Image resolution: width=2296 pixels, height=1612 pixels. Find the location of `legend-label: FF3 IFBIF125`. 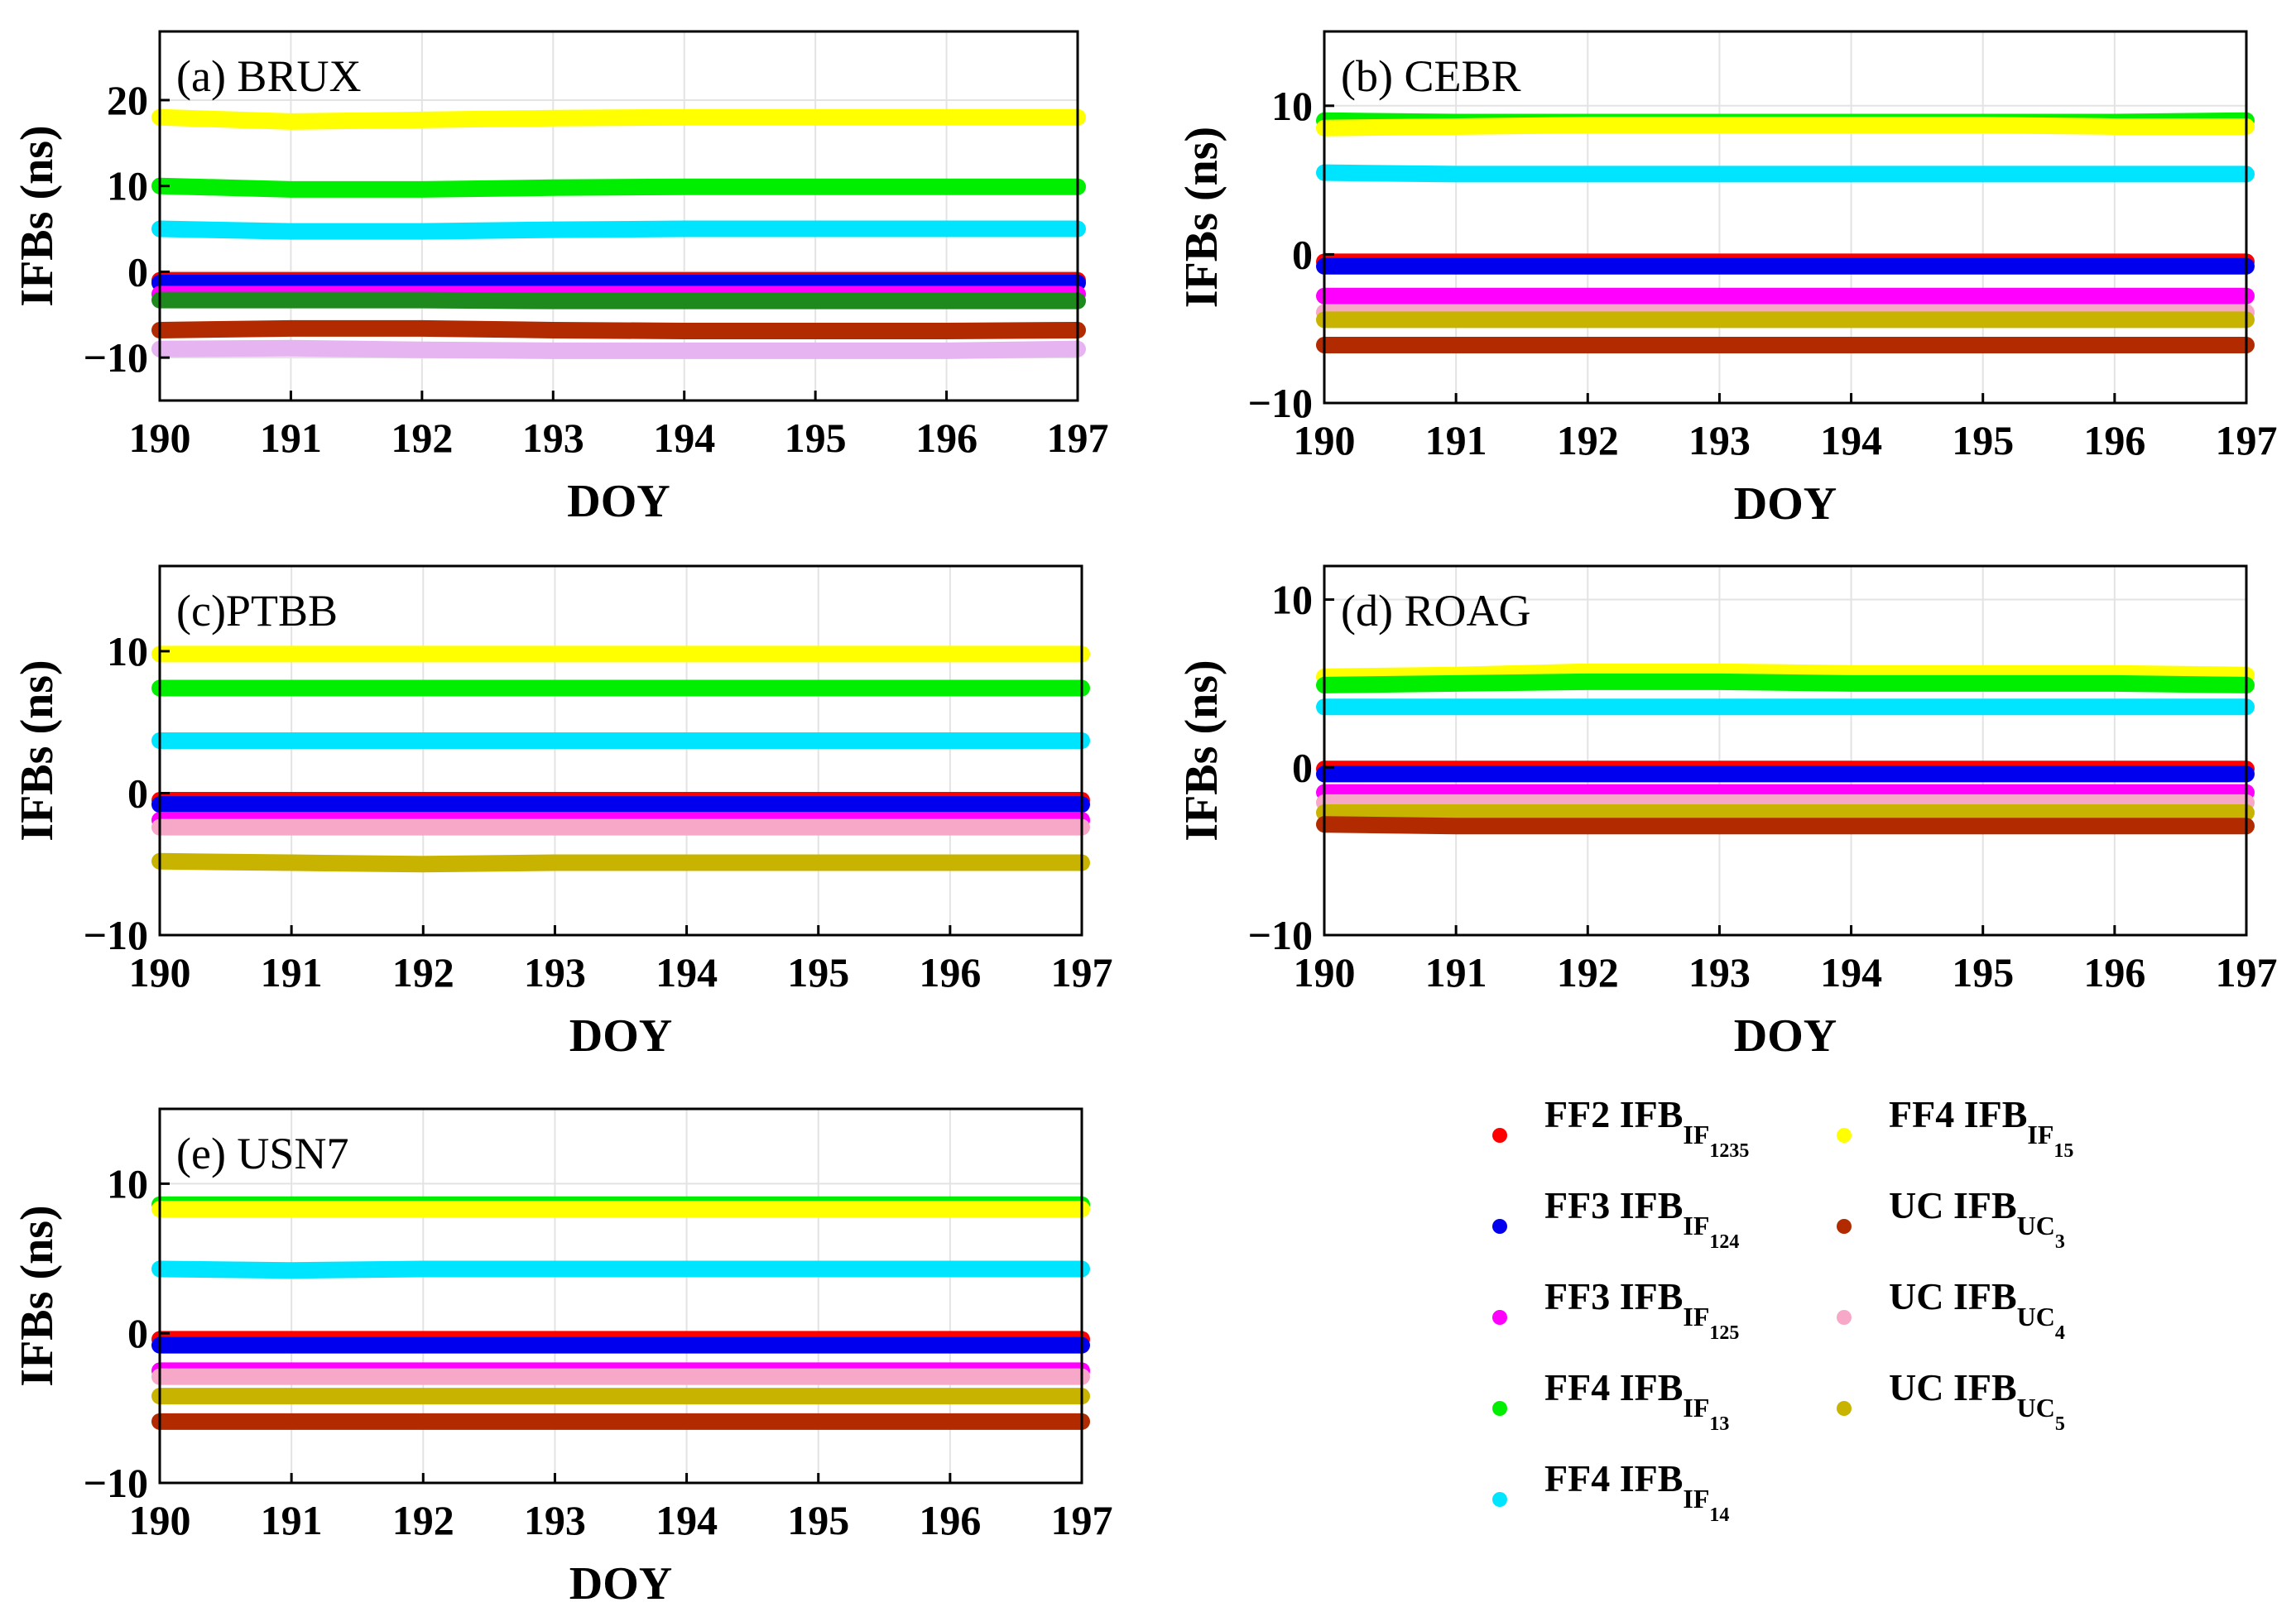

legend-label: FF3 IFBIF125 is located at coordinates (1641, 1309).